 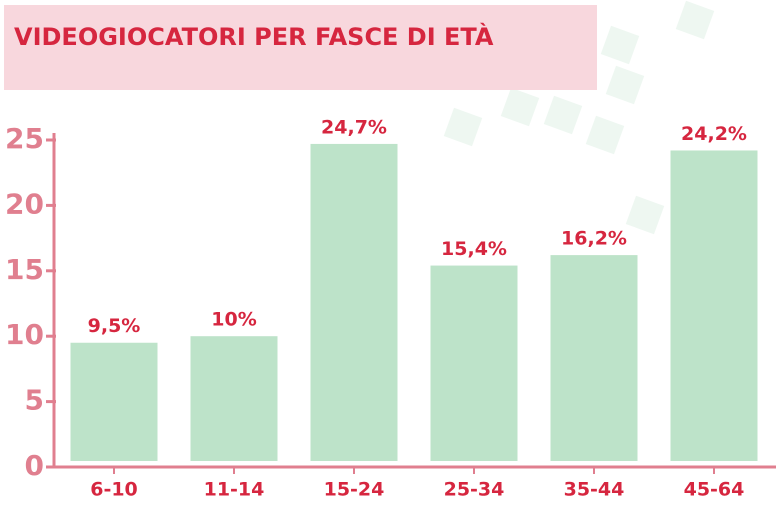 What do you see at coordinates (474, 490) in the screenshot?
I see `x-tick-label: 25-34` at bounding box center [474, 490].